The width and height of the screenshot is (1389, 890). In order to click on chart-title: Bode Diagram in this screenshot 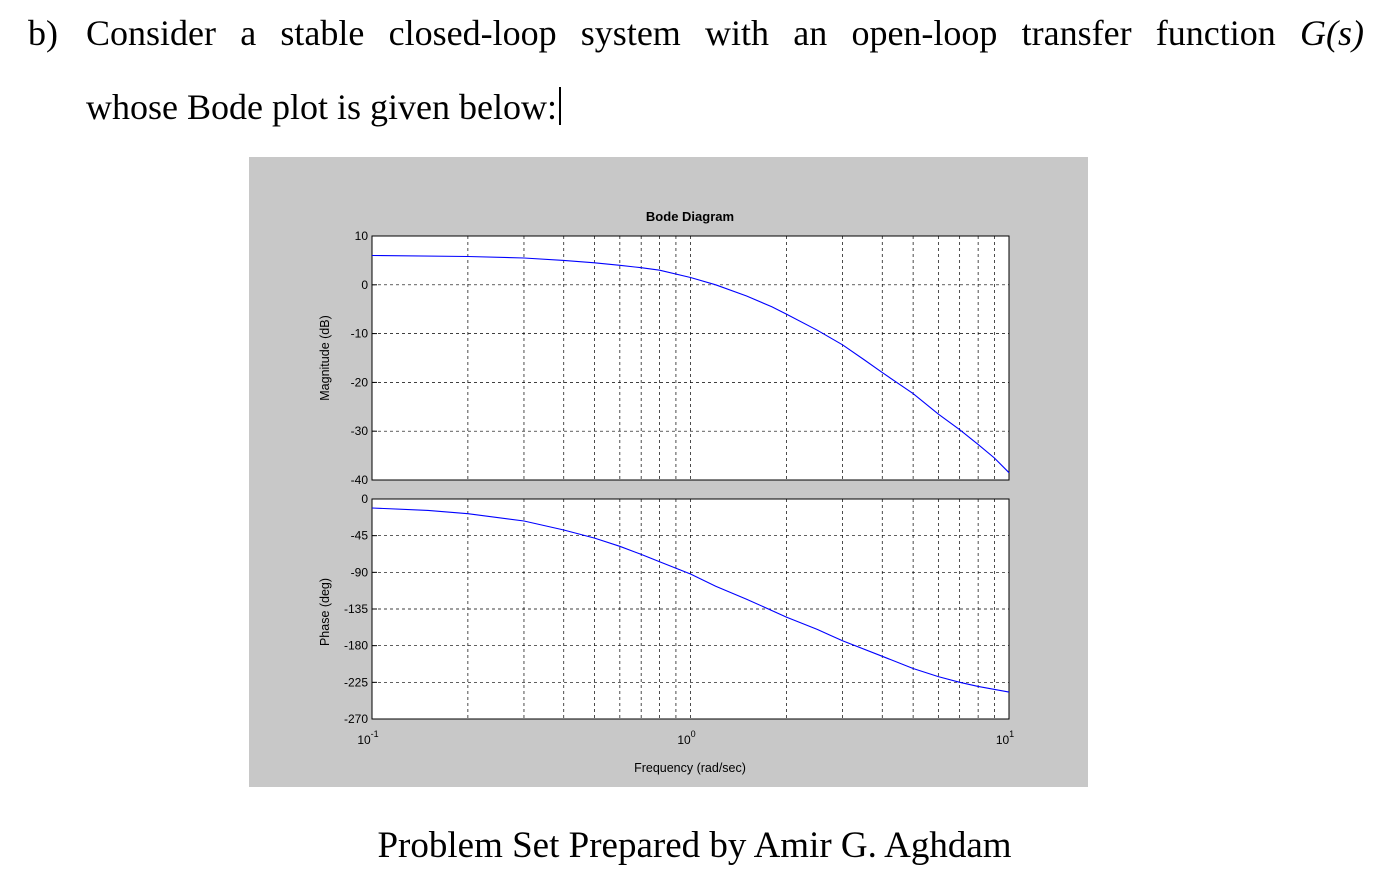, I will do `click(690, 216)`.